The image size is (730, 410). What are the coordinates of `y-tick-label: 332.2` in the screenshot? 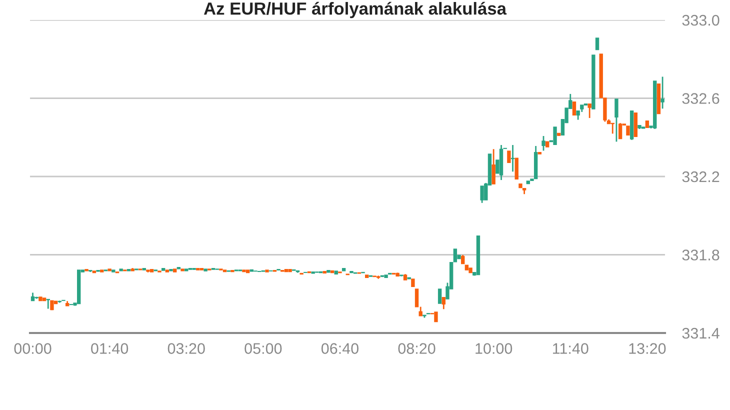 It's located at (701, 176).